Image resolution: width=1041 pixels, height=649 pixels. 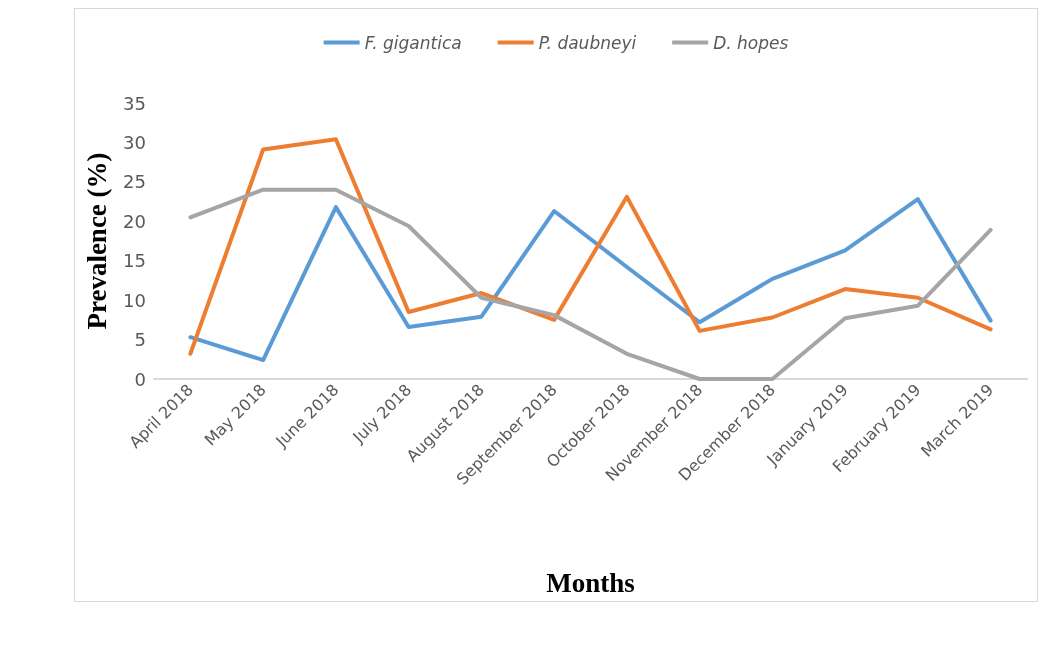 What do you see at coordinates (134, 300) in the screenshot?
I see `y-tick-label: 10` at bounding box center [134, 300].